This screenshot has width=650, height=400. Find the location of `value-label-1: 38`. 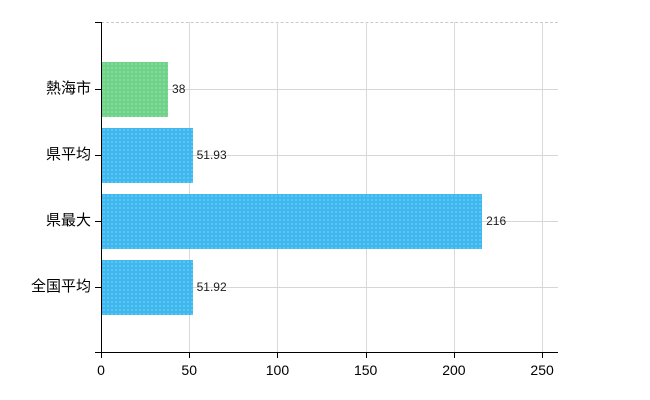

value-label-1: 38 is located at coordinates (179, 89).